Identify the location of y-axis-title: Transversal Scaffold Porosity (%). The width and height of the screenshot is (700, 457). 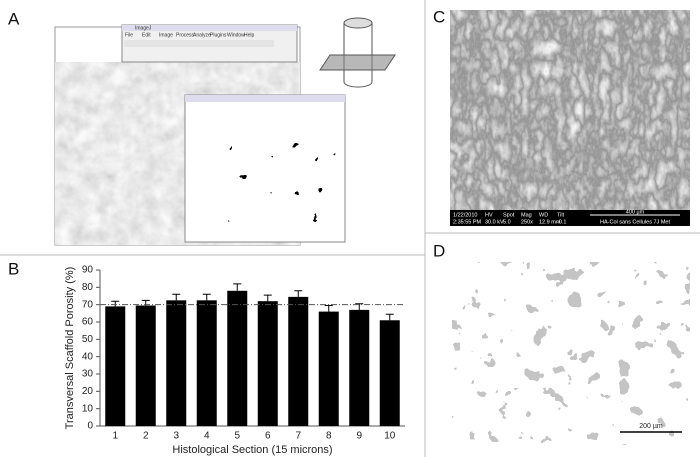
(70, 348).